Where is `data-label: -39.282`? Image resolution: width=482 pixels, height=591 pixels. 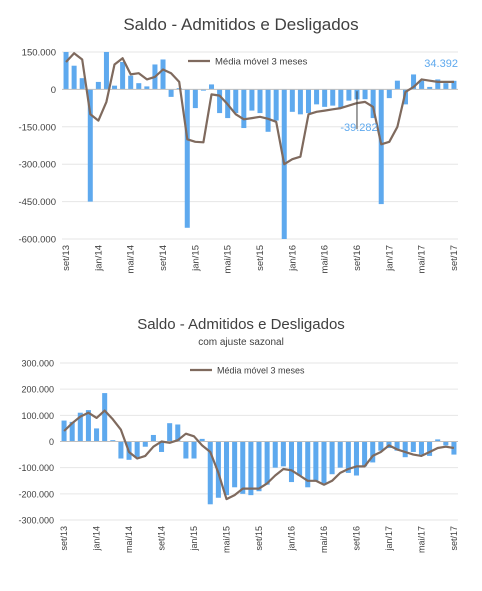
data-label: -39.282 is located at coordinates (358, 128).